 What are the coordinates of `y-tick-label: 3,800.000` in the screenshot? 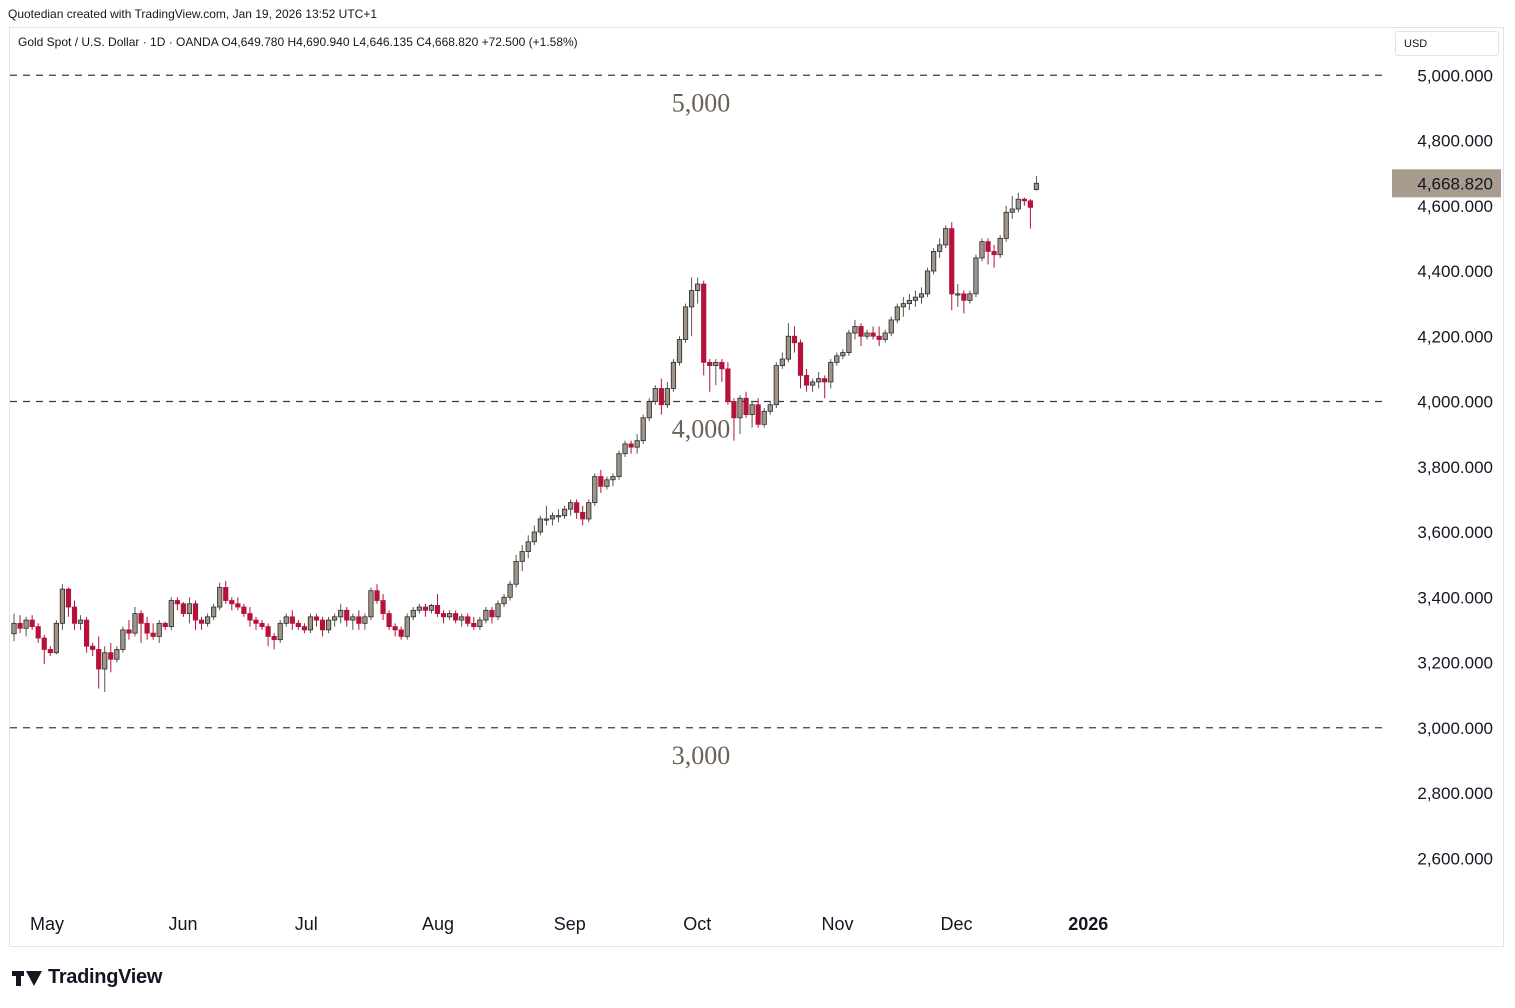 It's located at (1455, 467).